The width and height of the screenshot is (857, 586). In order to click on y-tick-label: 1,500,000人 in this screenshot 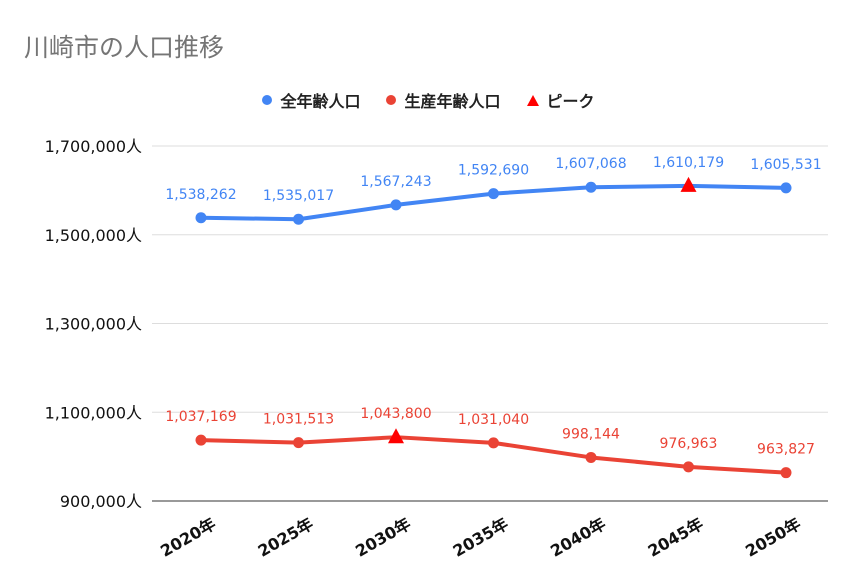, I will do `click(93, 235)`.